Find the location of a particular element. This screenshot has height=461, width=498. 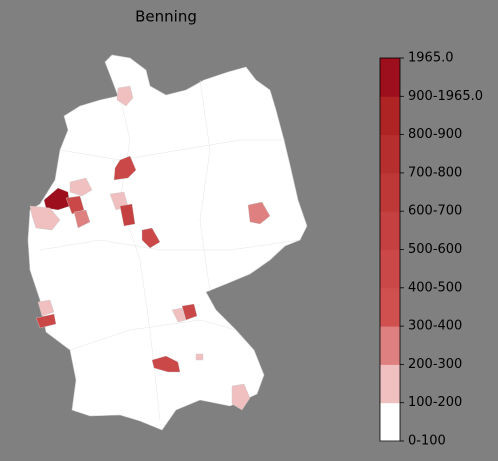

colorbar-label: 800-900 is located at coordinates (435, 134).